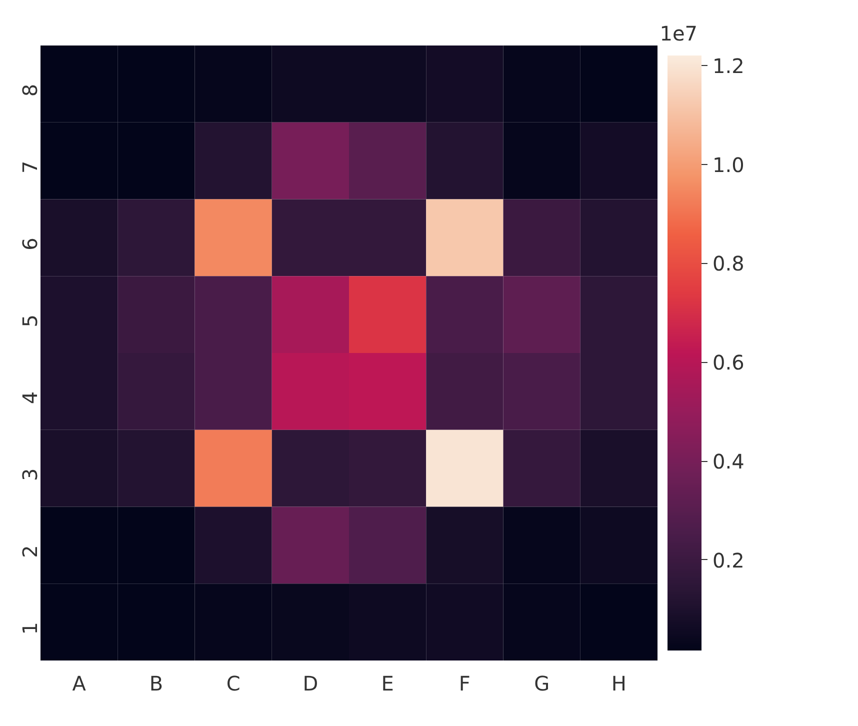 Image resolution: width=858 pixels, height=726 pixels. Describe the element at coordinates (728, 164) in the screenshot. I see `color-bar-label: 1.0` at that location.